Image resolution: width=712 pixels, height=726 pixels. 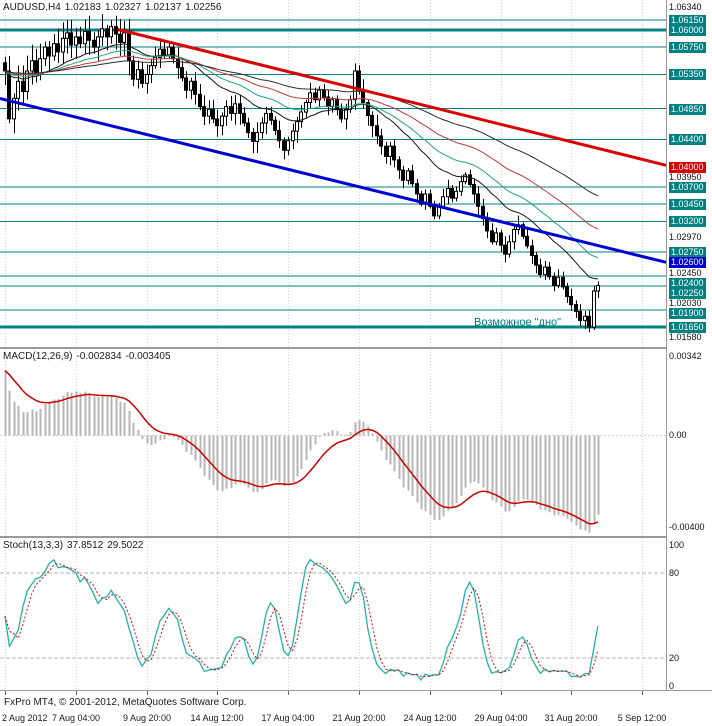 What do you see at coordinates (685, 7) in the screenshot?
I see `axis-price-label: 1.06340` at bounding box center [685, 7].